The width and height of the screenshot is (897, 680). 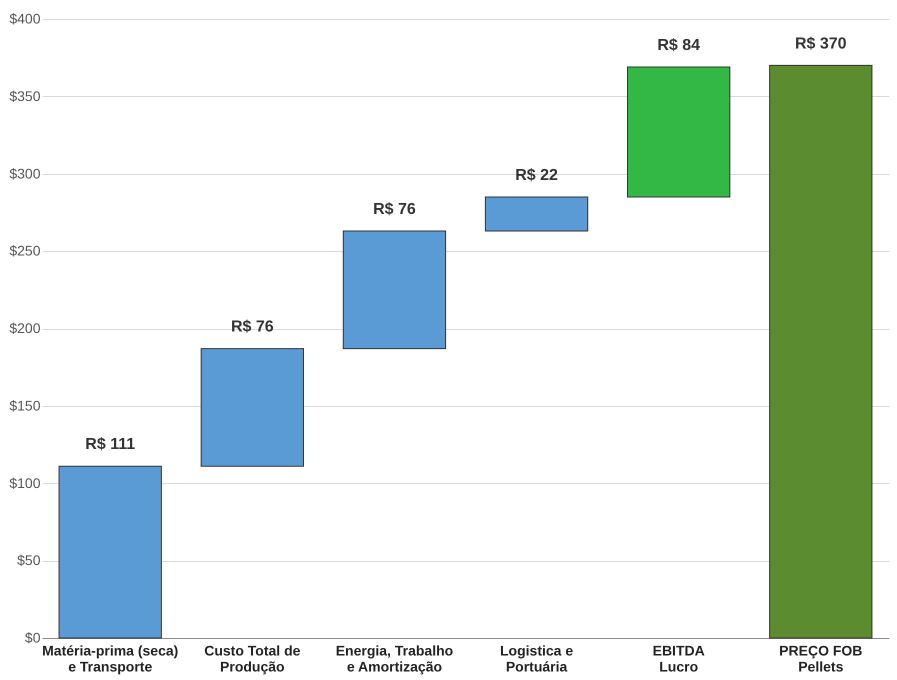 What do you see at coordinates (110, 658) in the screenshot?
I see `x-tick-label: Matéria-prima (seca) e Transporte` at bounding box center [110, 658].